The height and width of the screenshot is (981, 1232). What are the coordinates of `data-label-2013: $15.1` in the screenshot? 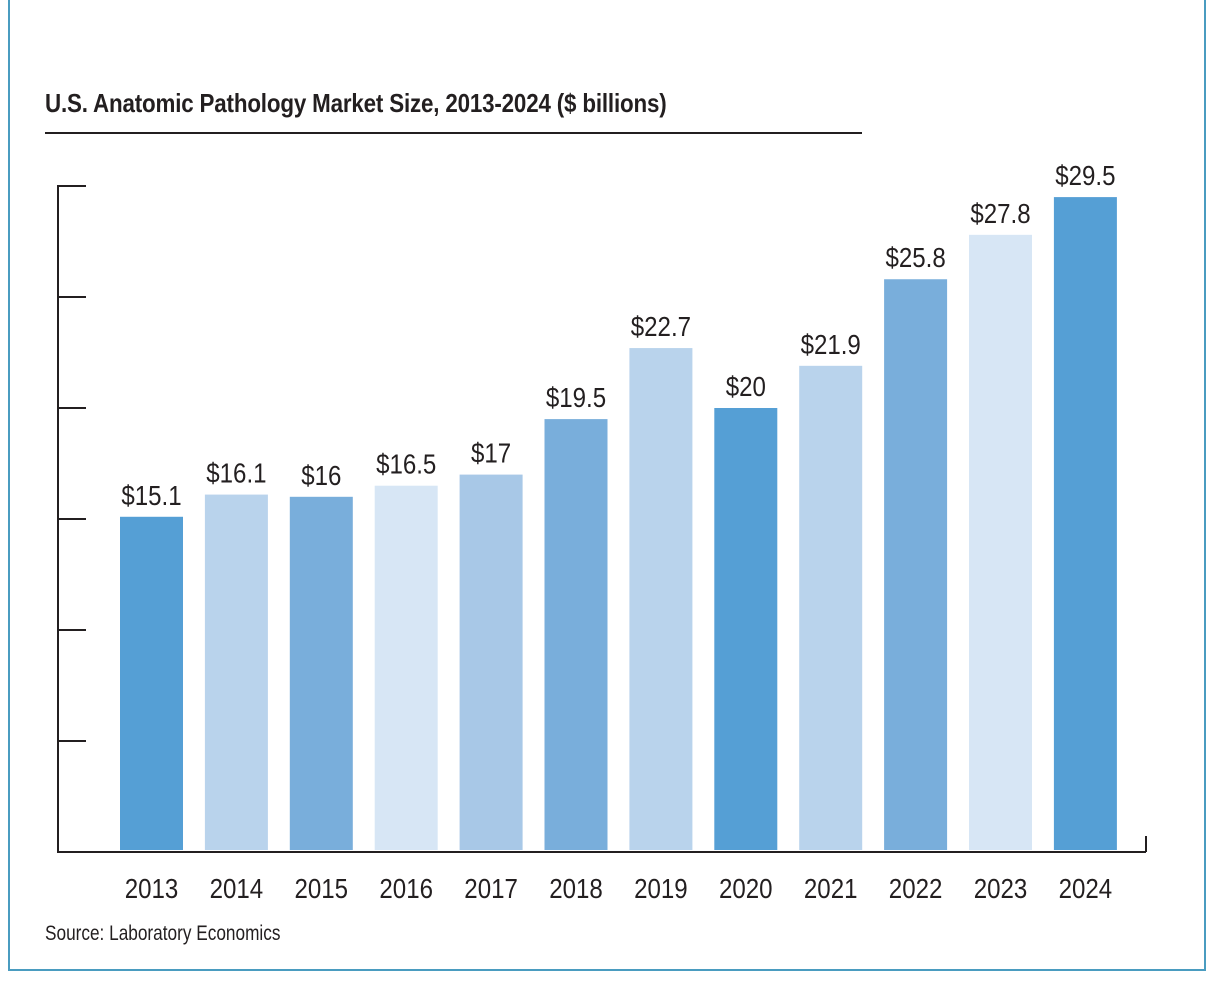 It's located at (151, 495).